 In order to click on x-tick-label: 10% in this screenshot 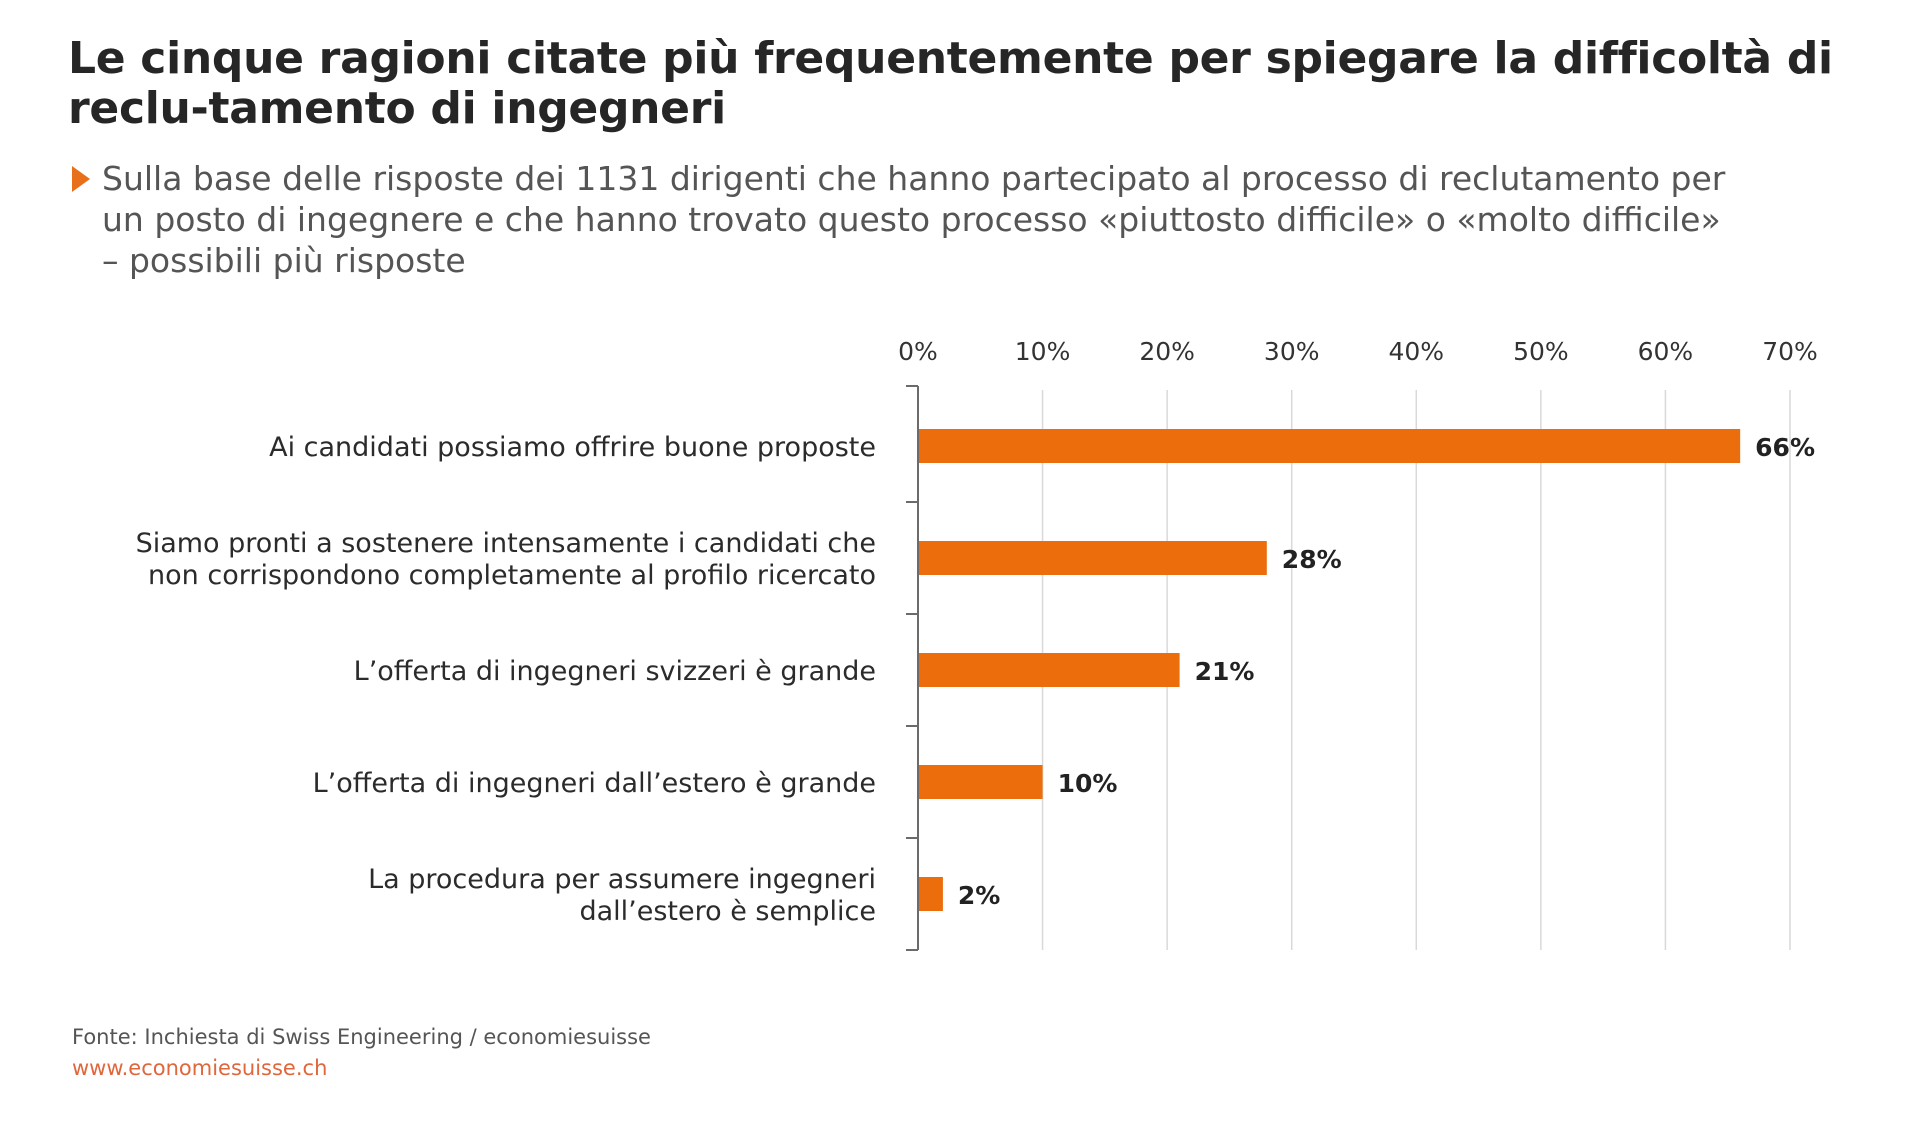, I will do `click(1043, 351)`.